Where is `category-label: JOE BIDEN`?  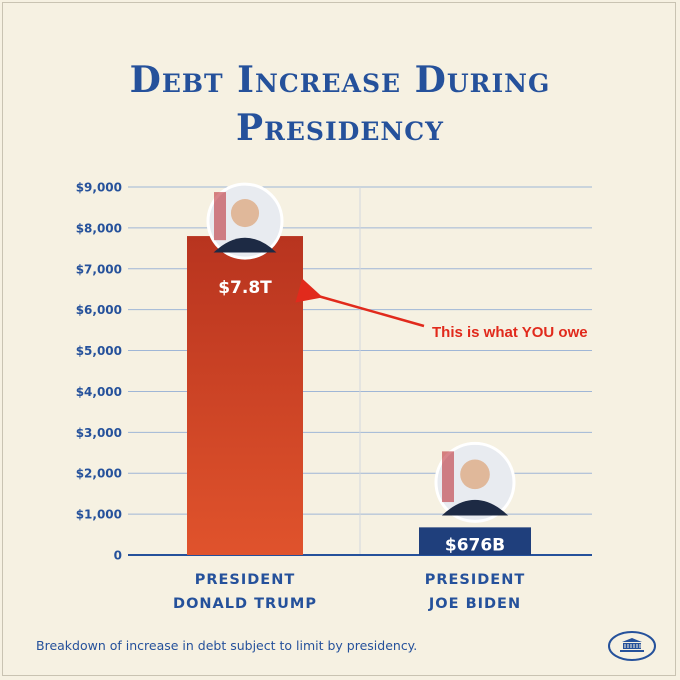 category-label: JOE BIDEN is located at coordinates (474, 604).